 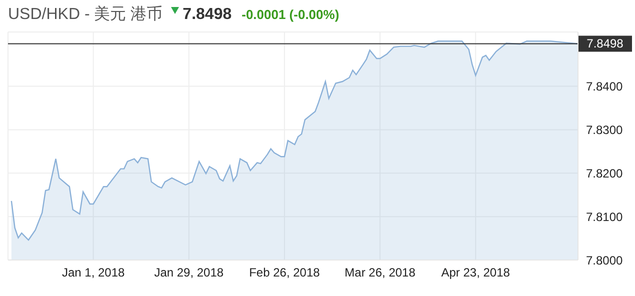 I want to click on x-tick-label: Jan 29, 2018, so click(x=189, y=273).